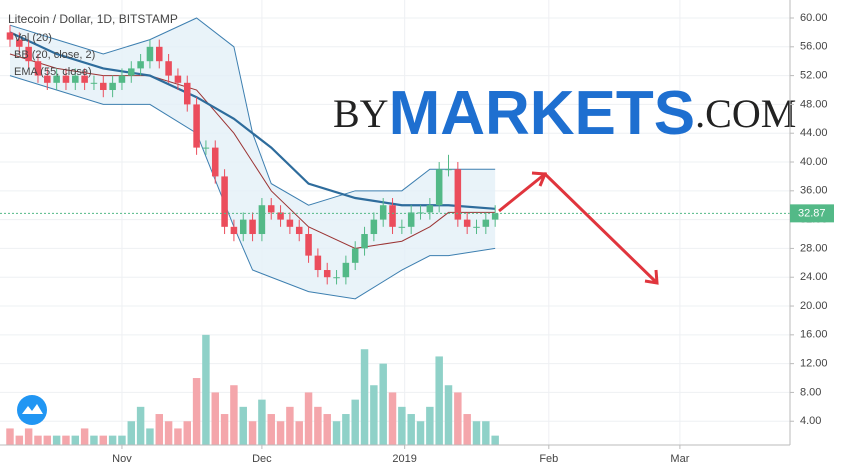 The width and height of the screenshot is (844, 473). Describe the element at coordinates (745, 113) in the screenshot. I see `watermark-com: .COM` at that location.